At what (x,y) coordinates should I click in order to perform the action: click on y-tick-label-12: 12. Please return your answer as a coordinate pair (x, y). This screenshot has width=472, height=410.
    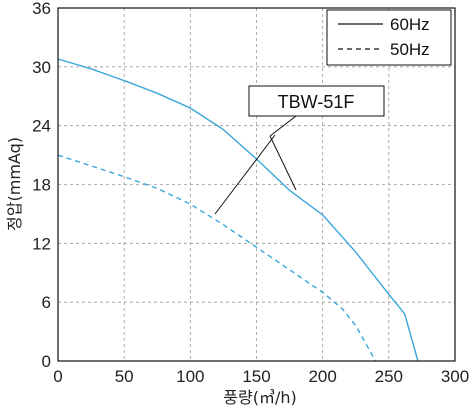
    Looking at the image, I should click on (41, 243).